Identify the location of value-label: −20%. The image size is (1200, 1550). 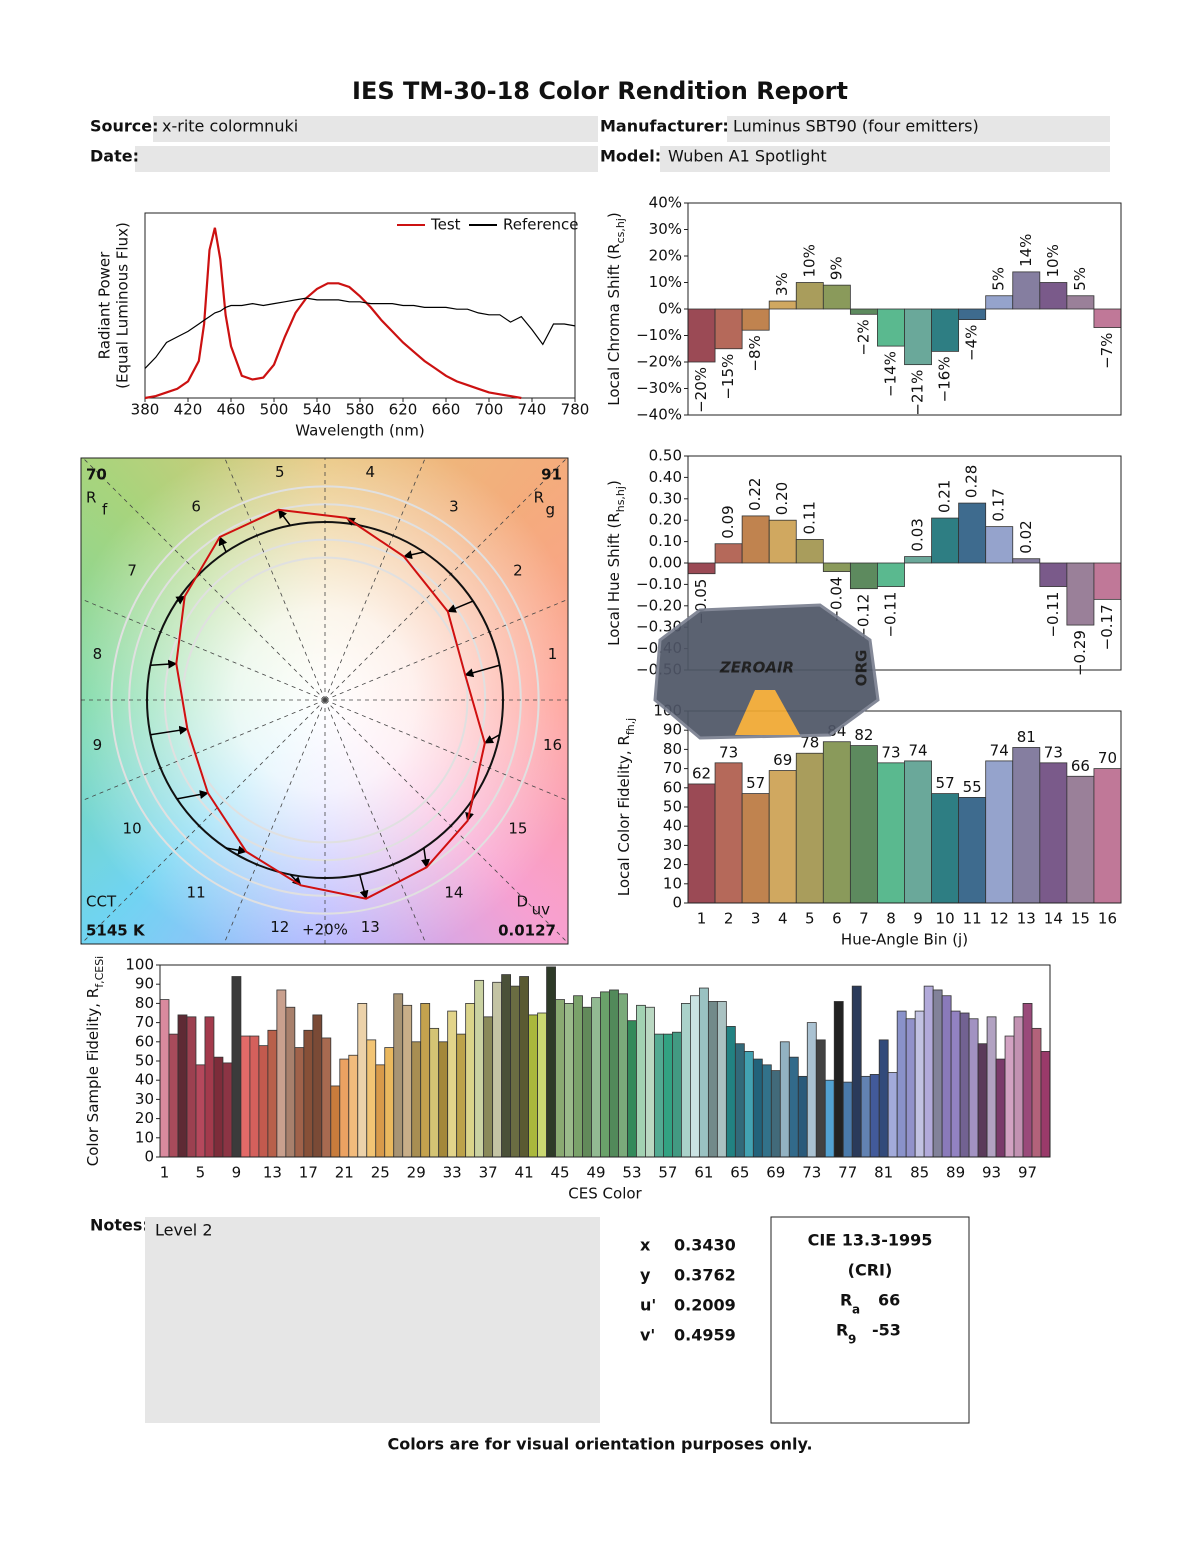
(701, 390).